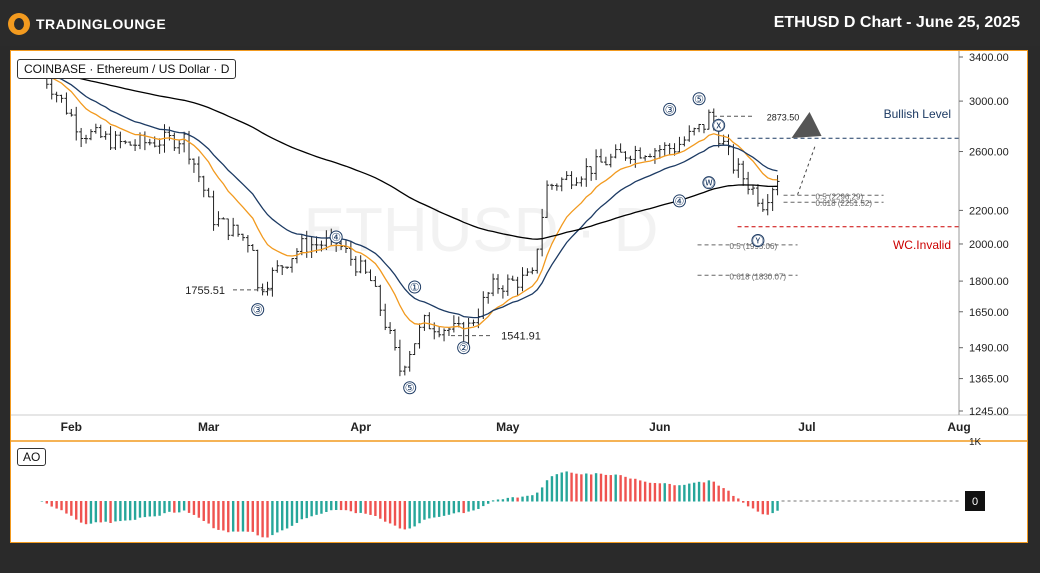 This screenshot has width=1040, height=573. I want to click on wave-label-marker, so click(699, 99).